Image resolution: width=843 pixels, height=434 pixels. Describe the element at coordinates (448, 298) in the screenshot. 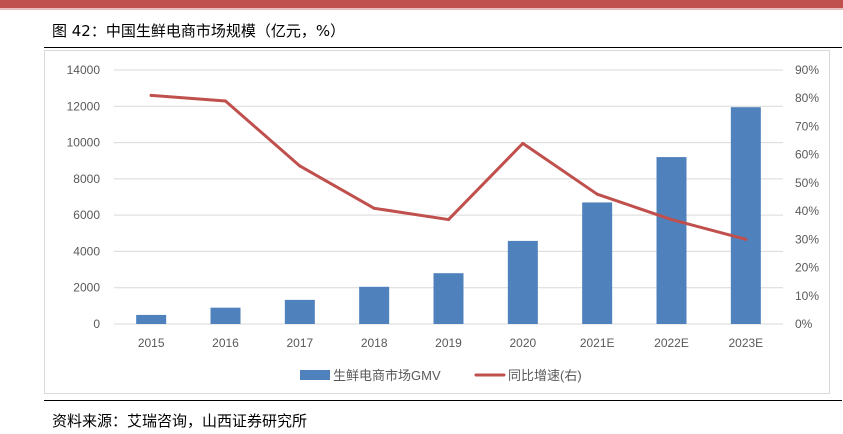

I see `bar-2019` at that location.